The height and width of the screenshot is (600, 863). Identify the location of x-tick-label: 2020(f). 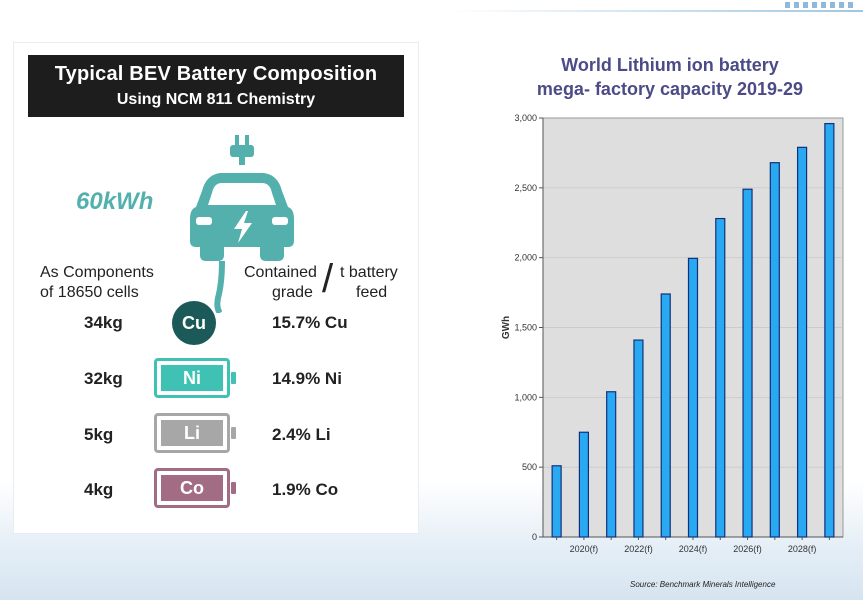
(584, 549).